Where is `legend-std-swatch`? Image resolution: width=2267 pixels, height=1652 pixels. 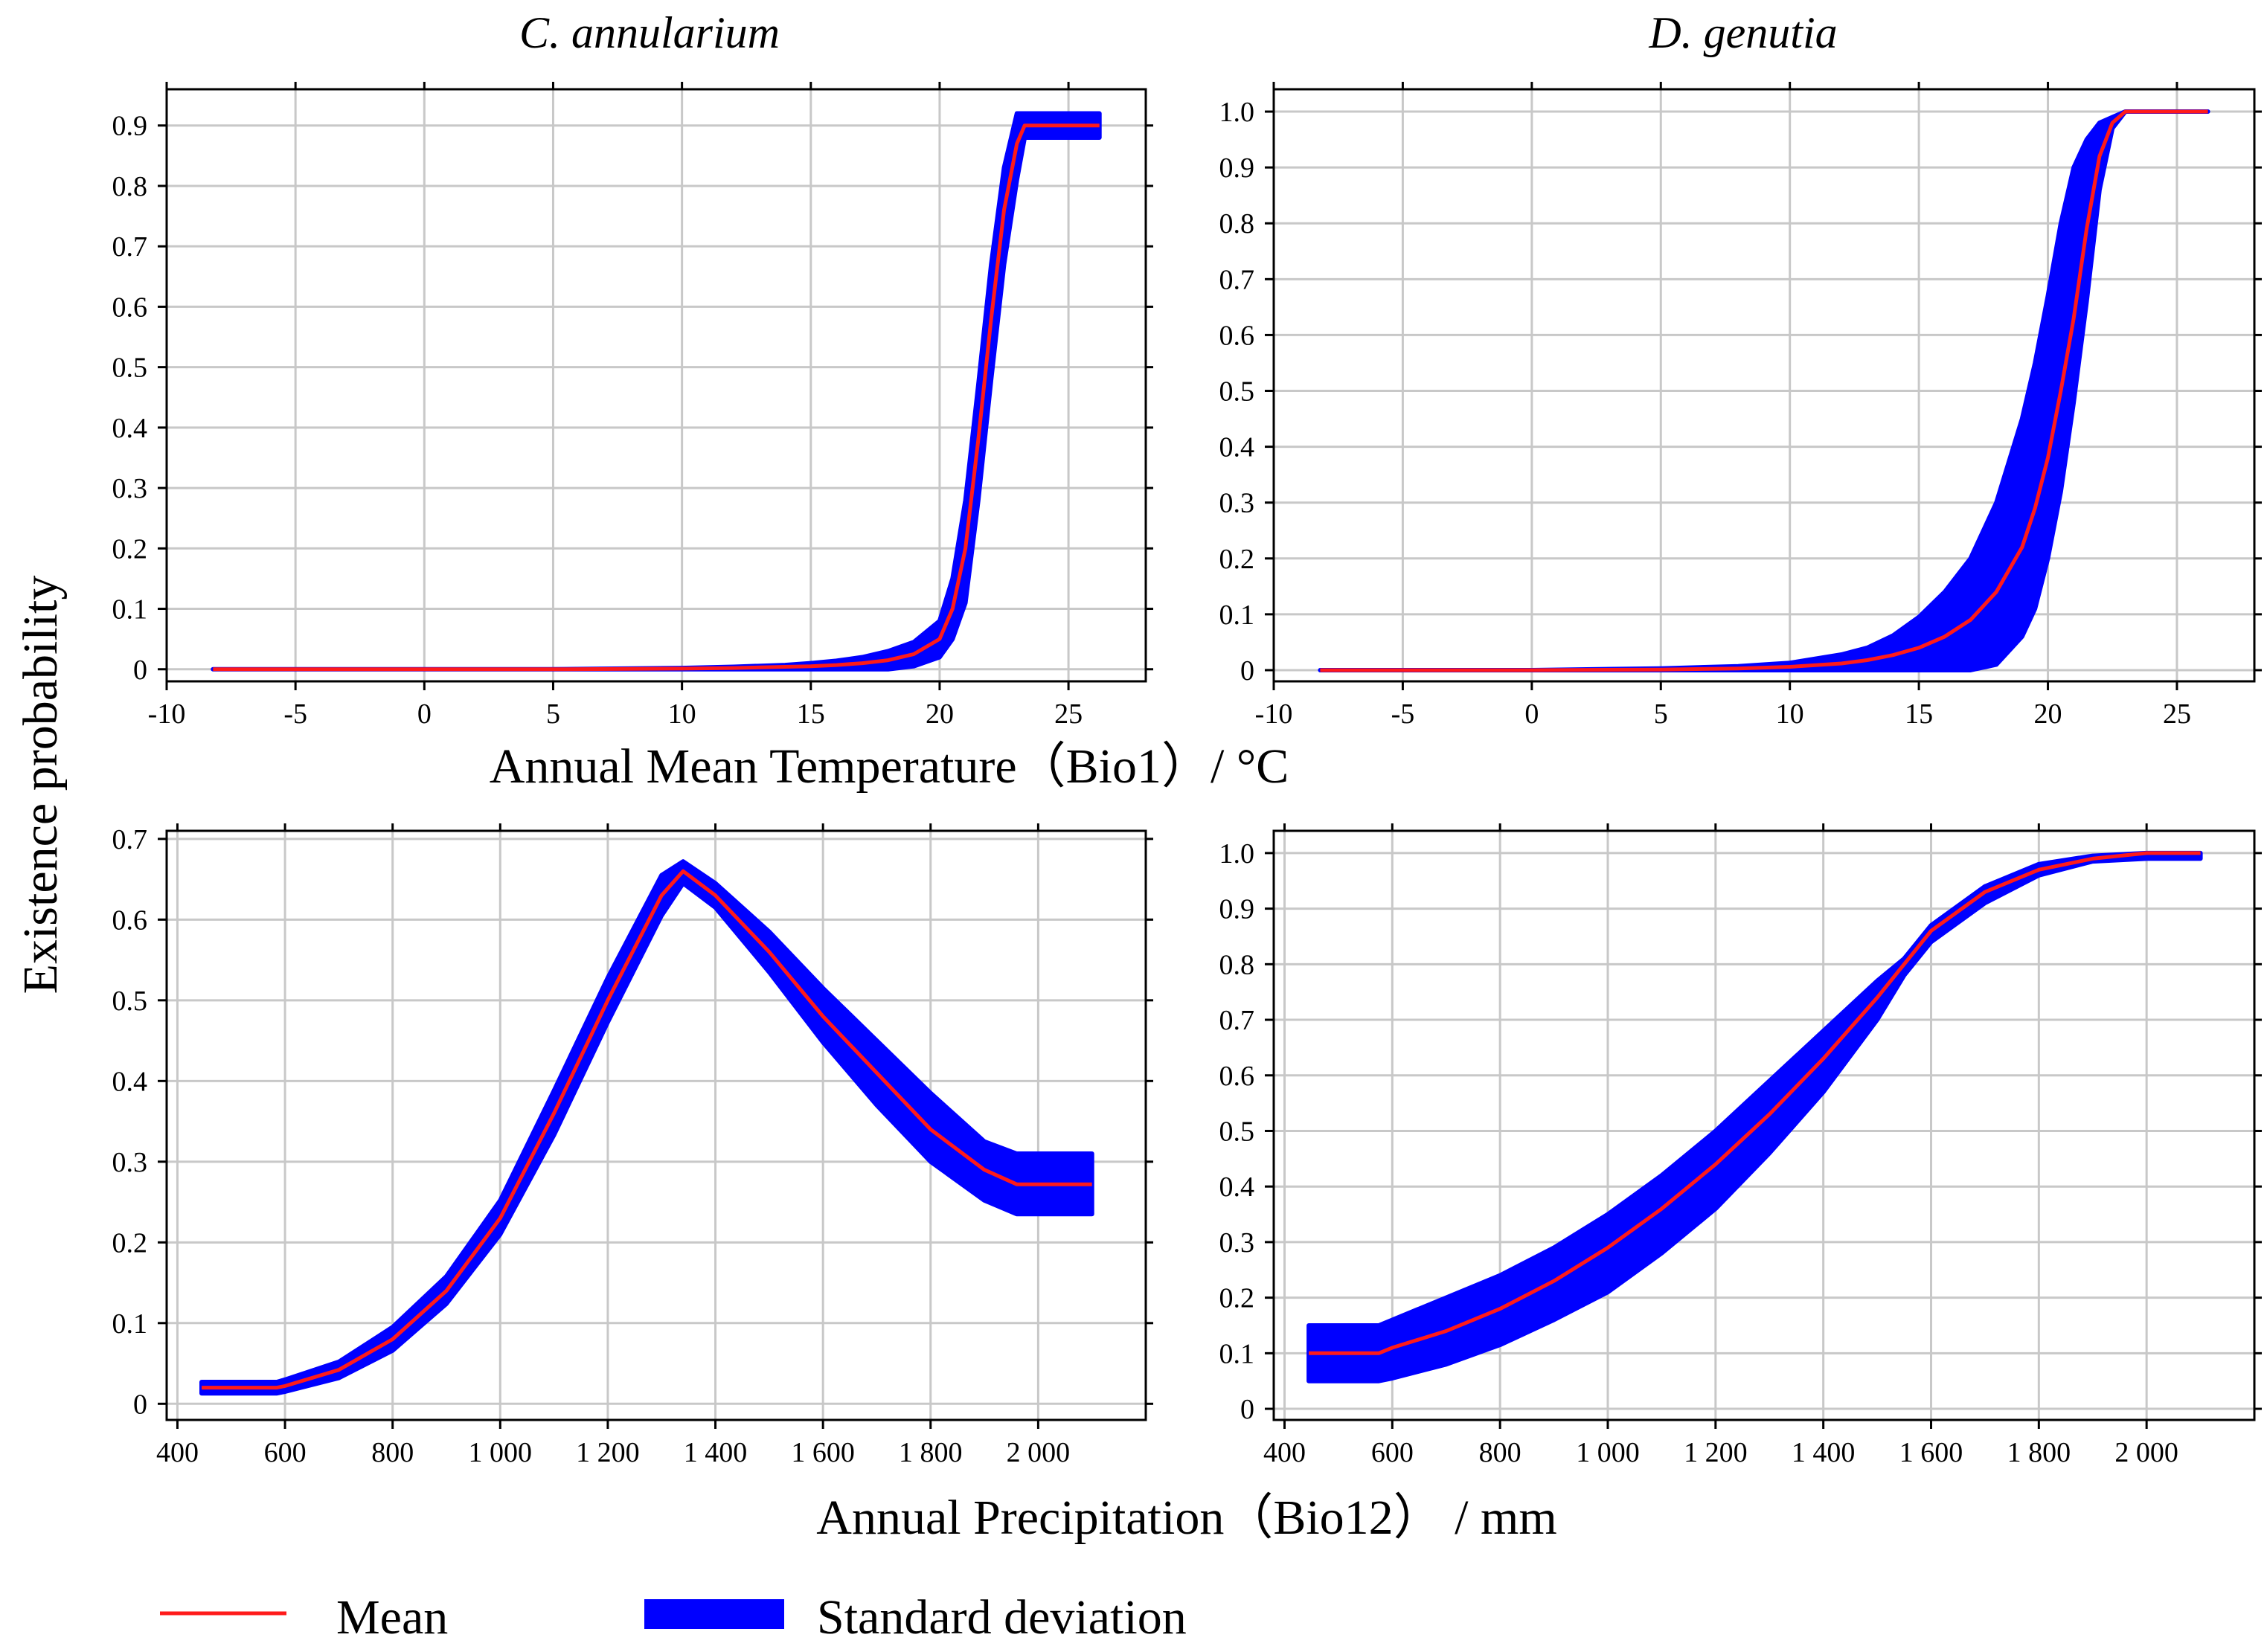
legend-std-swatch is located at coordinates (714, 1614).